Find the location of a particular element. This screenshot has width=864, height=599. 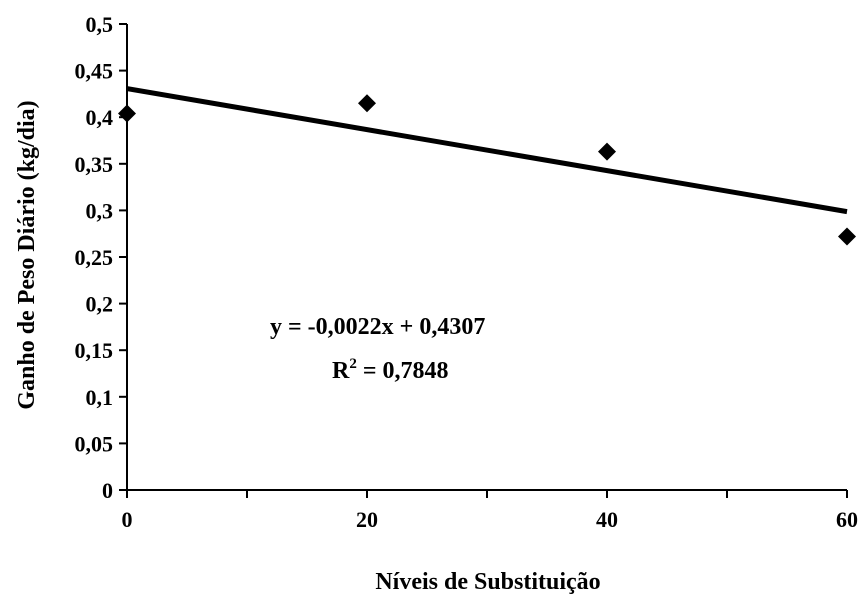

y-tick-label: 0,1 is located at coordinates (100, 397).